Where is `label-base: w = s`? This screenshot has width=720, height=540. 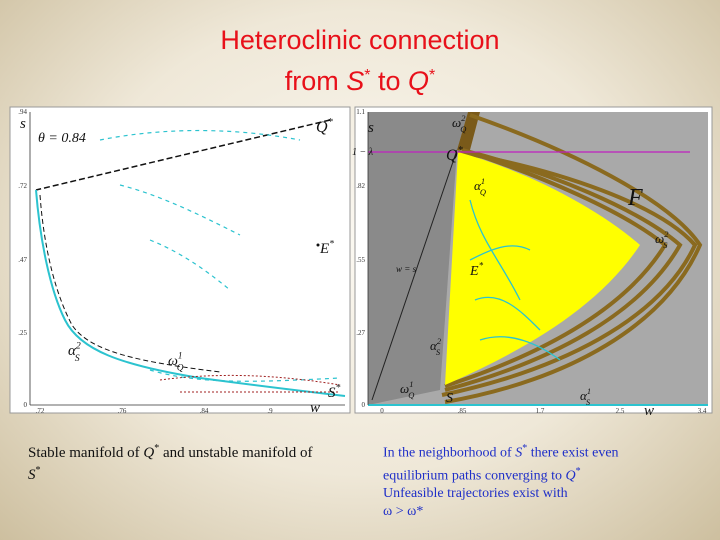 label-base: w = s is located at coordinates (406, 269).